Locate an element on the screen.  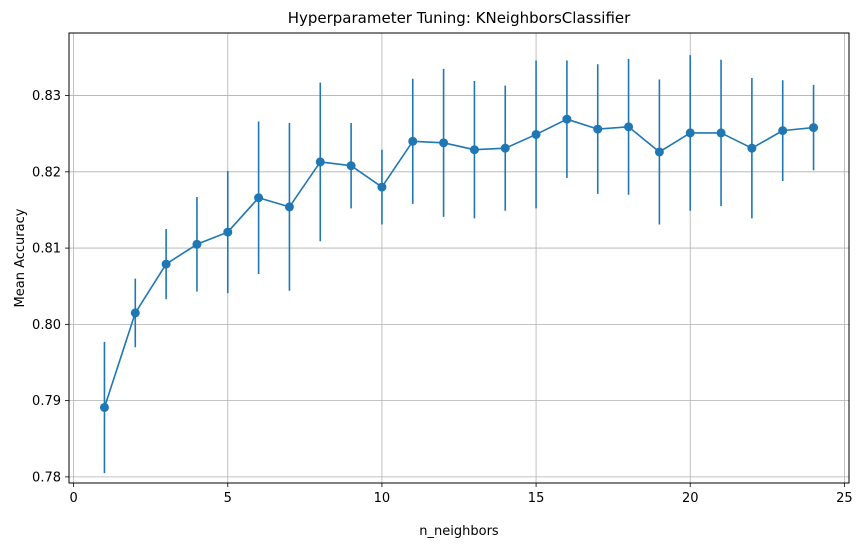
y-tick-label: 0.82 is located at coordinates (46, 172).